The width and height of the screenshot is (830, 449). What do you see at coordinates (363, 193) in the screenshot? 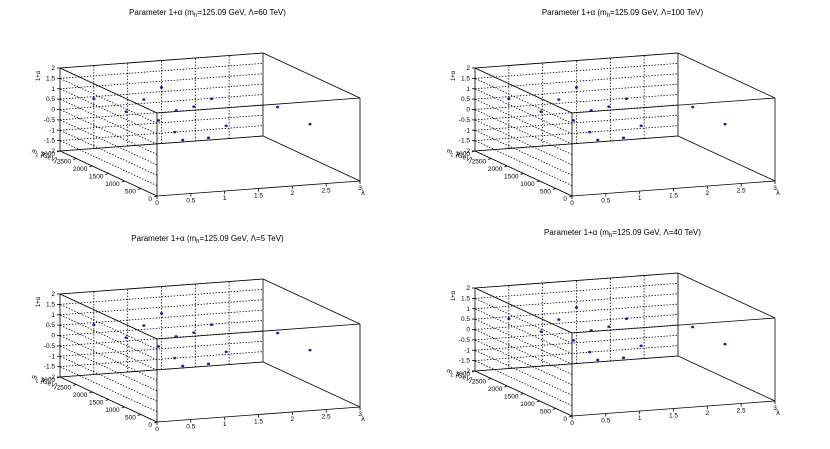
I see `x-axis-title: λ` at bounding box center [363, 193].